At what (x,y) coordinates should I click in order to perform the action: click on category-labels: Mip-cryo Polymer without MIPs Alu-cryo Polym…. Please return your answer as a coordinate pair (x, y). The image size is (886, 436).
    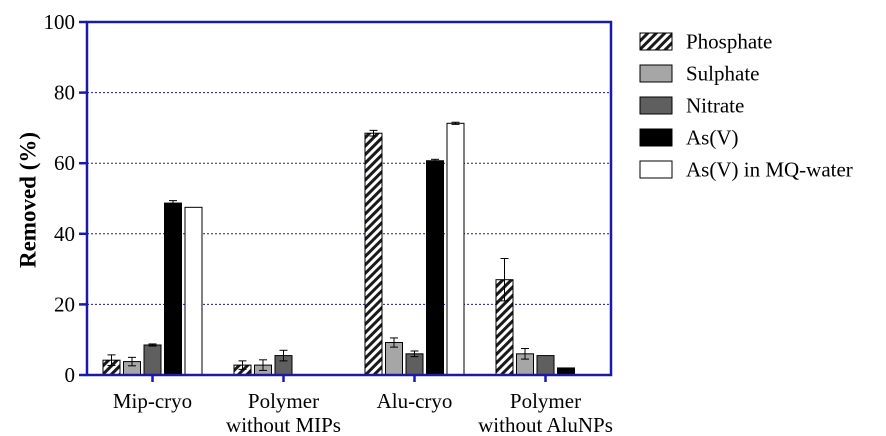
    Looking at the image, I should click on (363, 412).